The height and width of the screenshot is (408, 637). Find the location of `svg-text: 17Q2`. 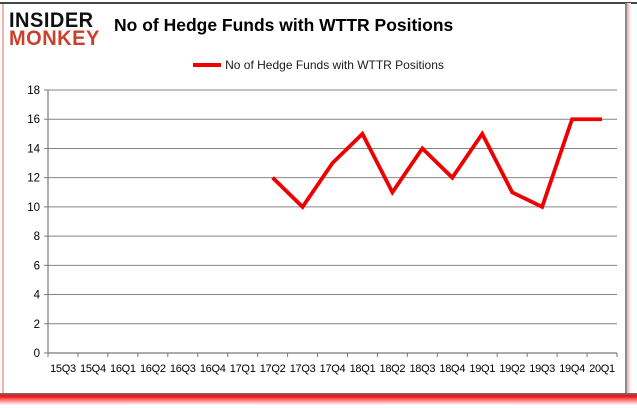

svg-text: 17Q2 is located at coordinates (273, 369).